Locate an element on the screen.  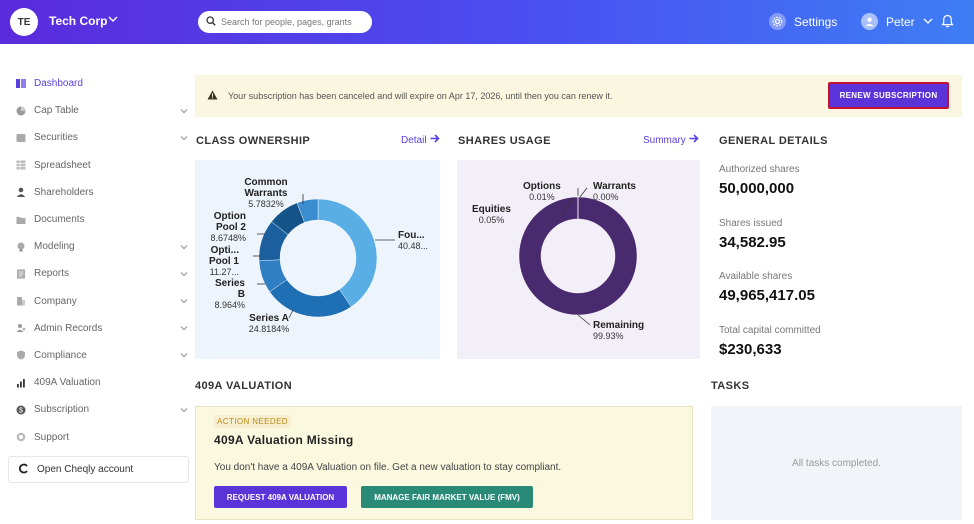
total-capital-value: $230,633 is located at coordinates (750, 349).